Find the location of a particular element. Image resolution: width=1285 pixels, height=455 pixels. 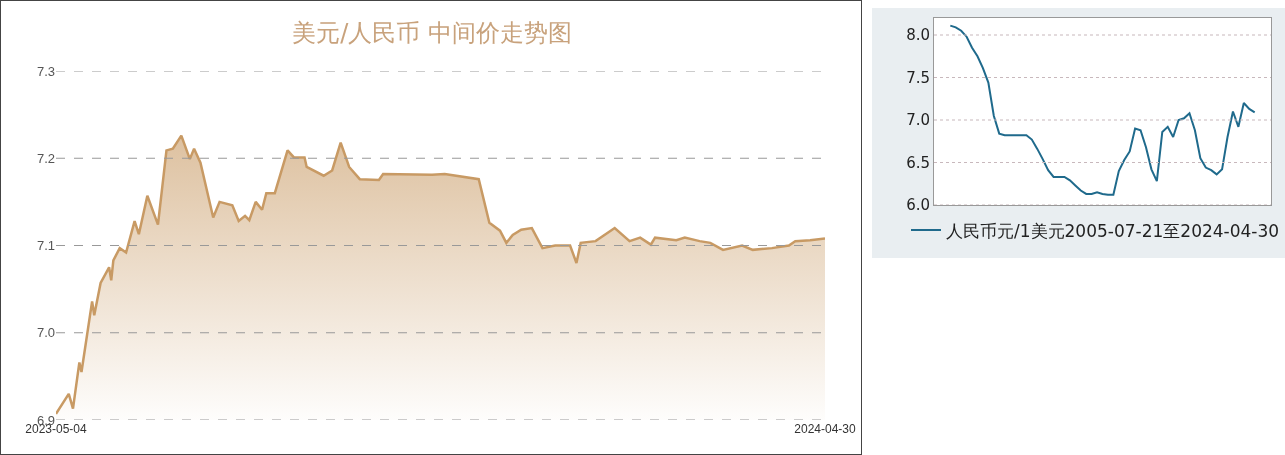

y-tick-label: 7.3 is located at coordinates (45, 71).